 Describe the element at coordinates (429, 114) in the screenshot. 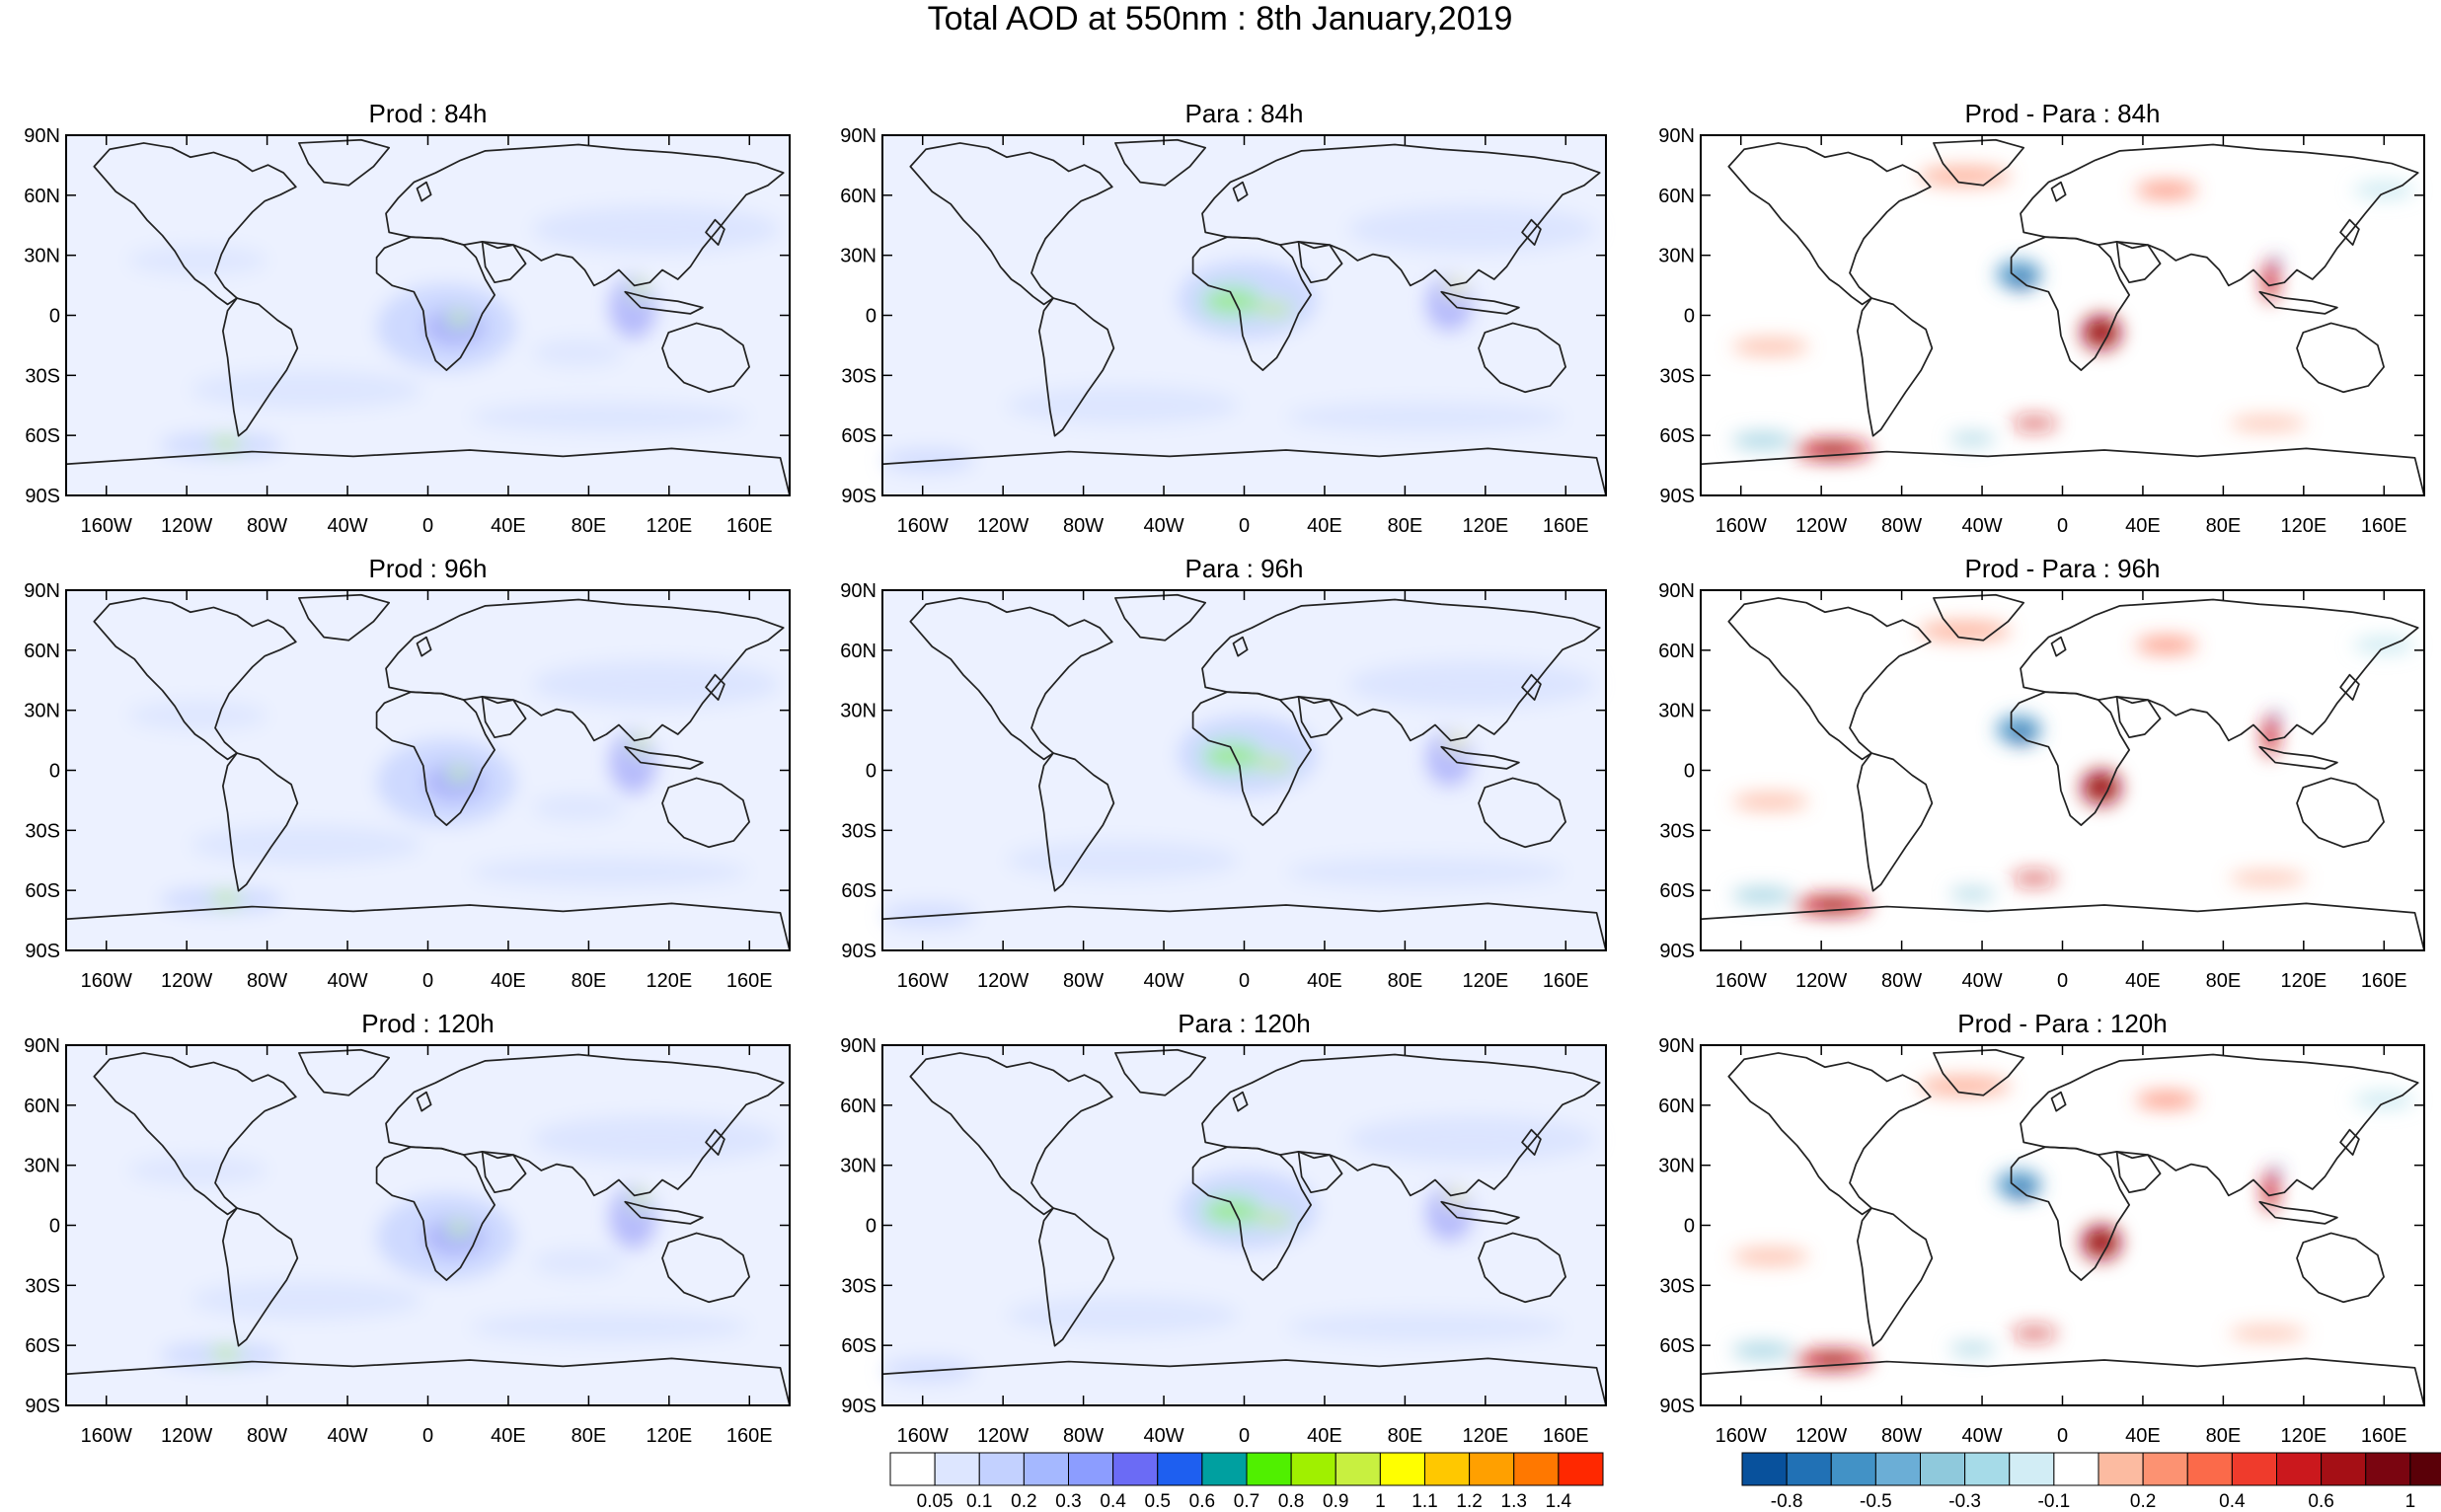

I see `panel-title: Prod : 84h` at that location.